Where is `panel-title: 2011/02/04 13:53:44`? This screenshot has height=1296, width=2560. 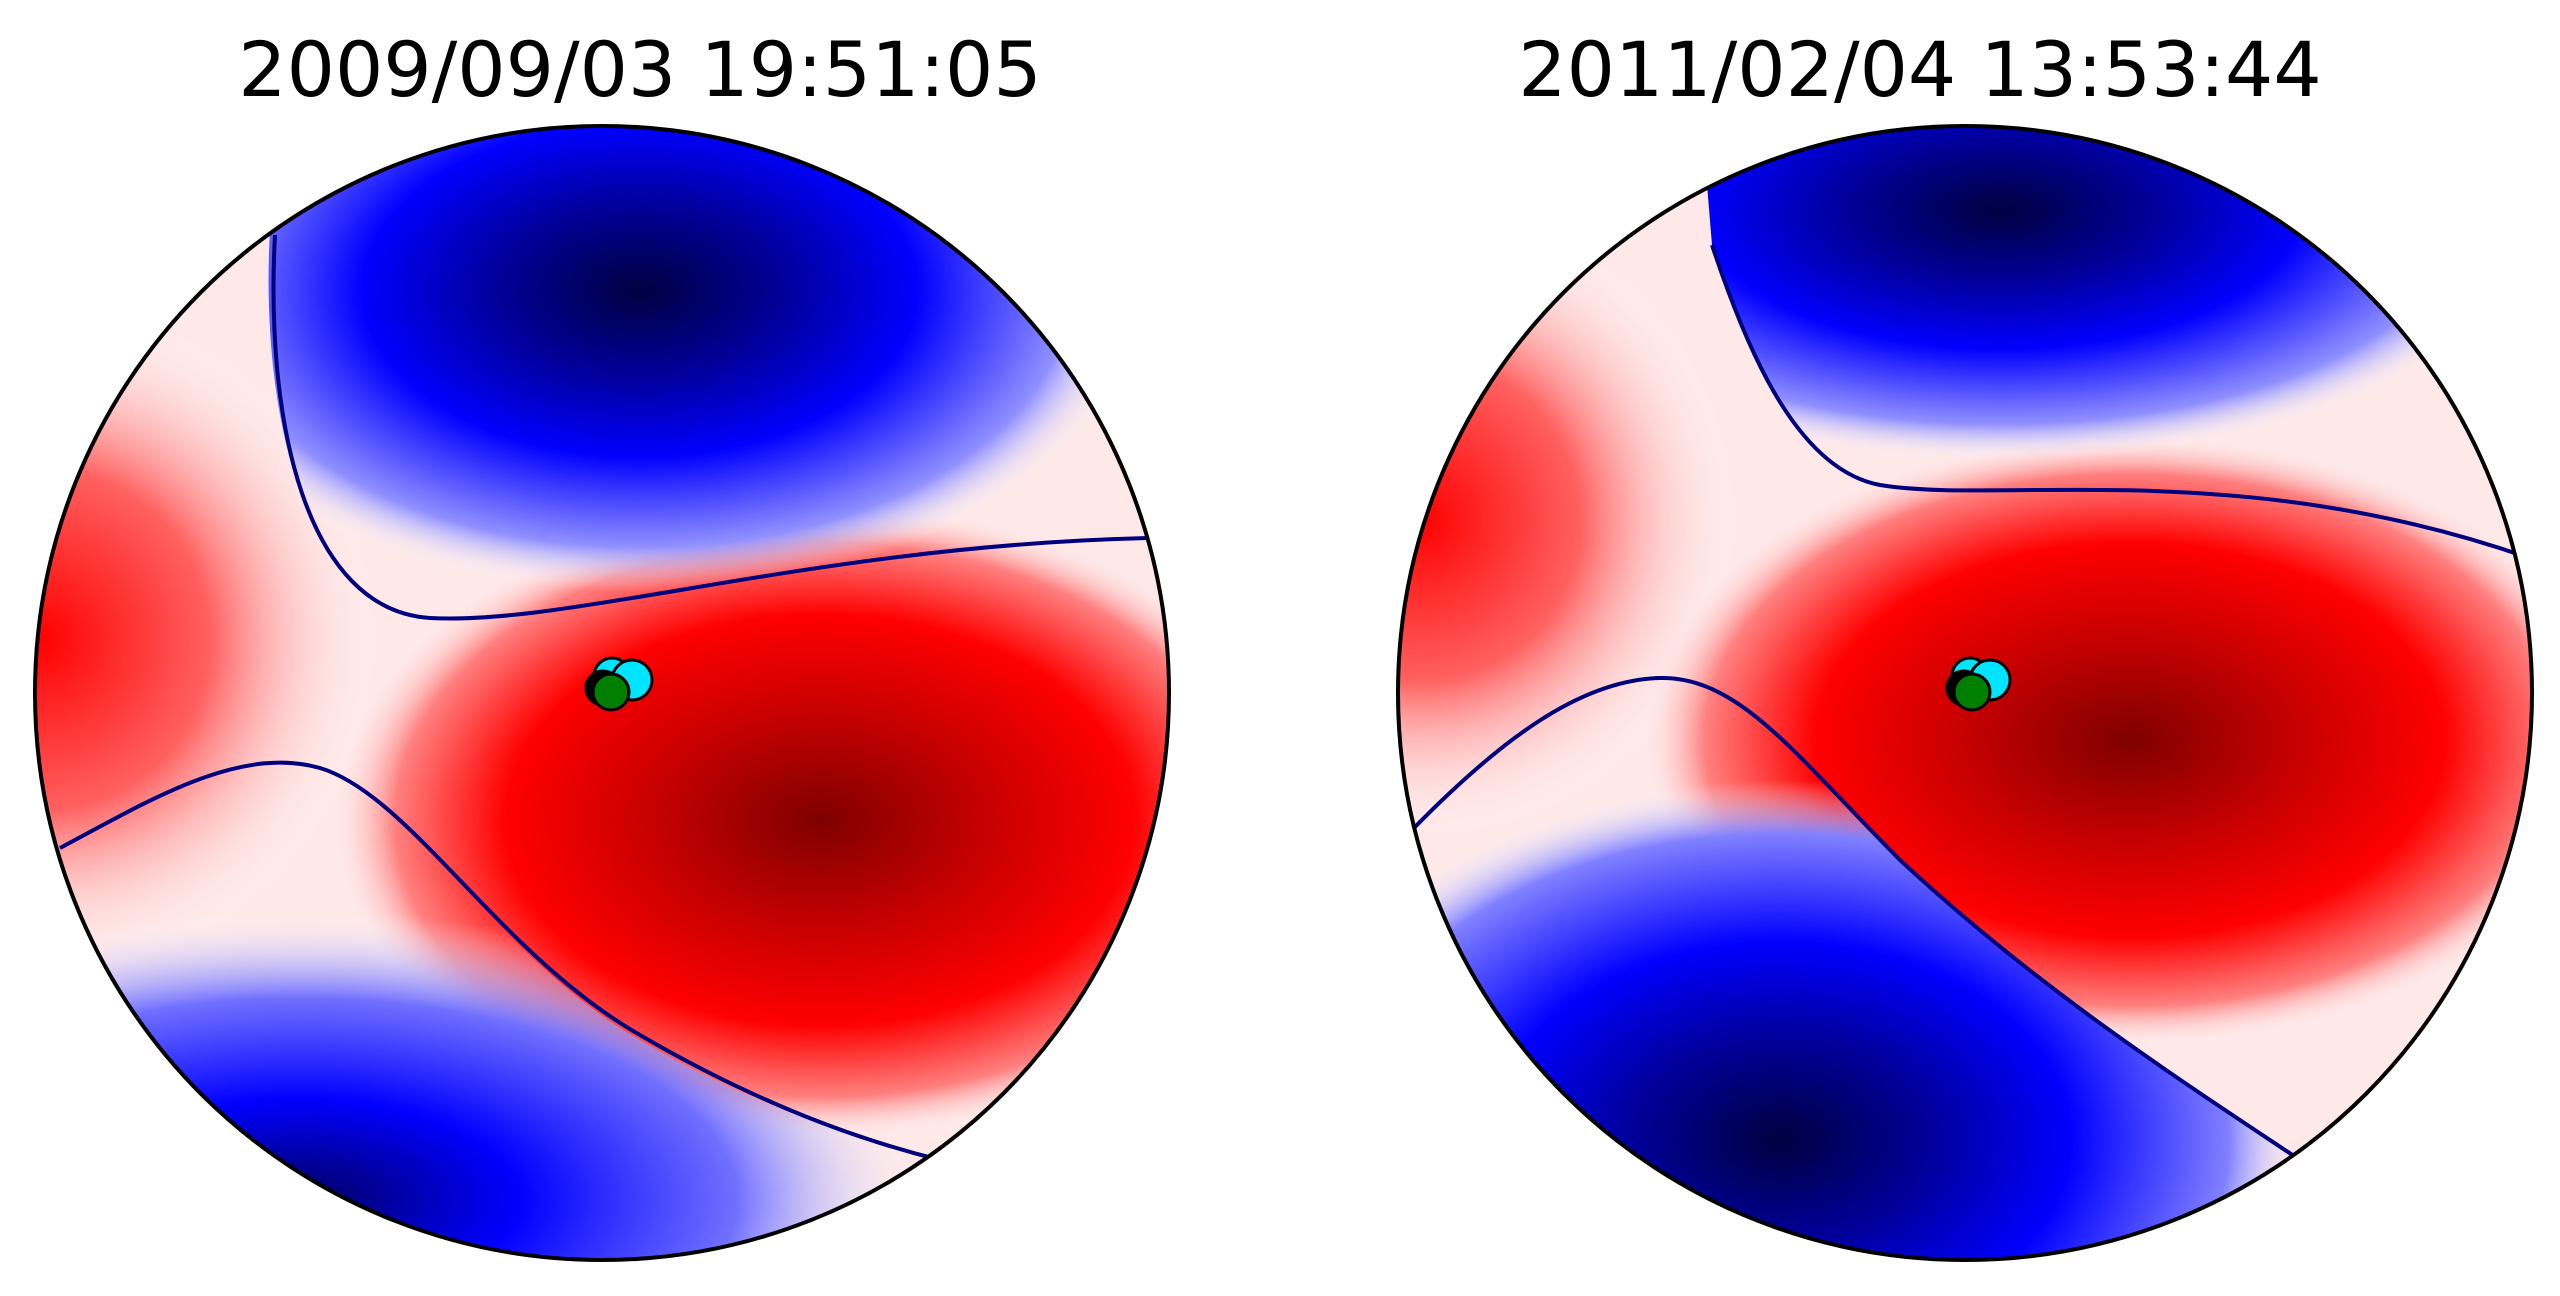 panel-title: 2011/02/04 13:53:44 is located at coordinates (1920, 69).